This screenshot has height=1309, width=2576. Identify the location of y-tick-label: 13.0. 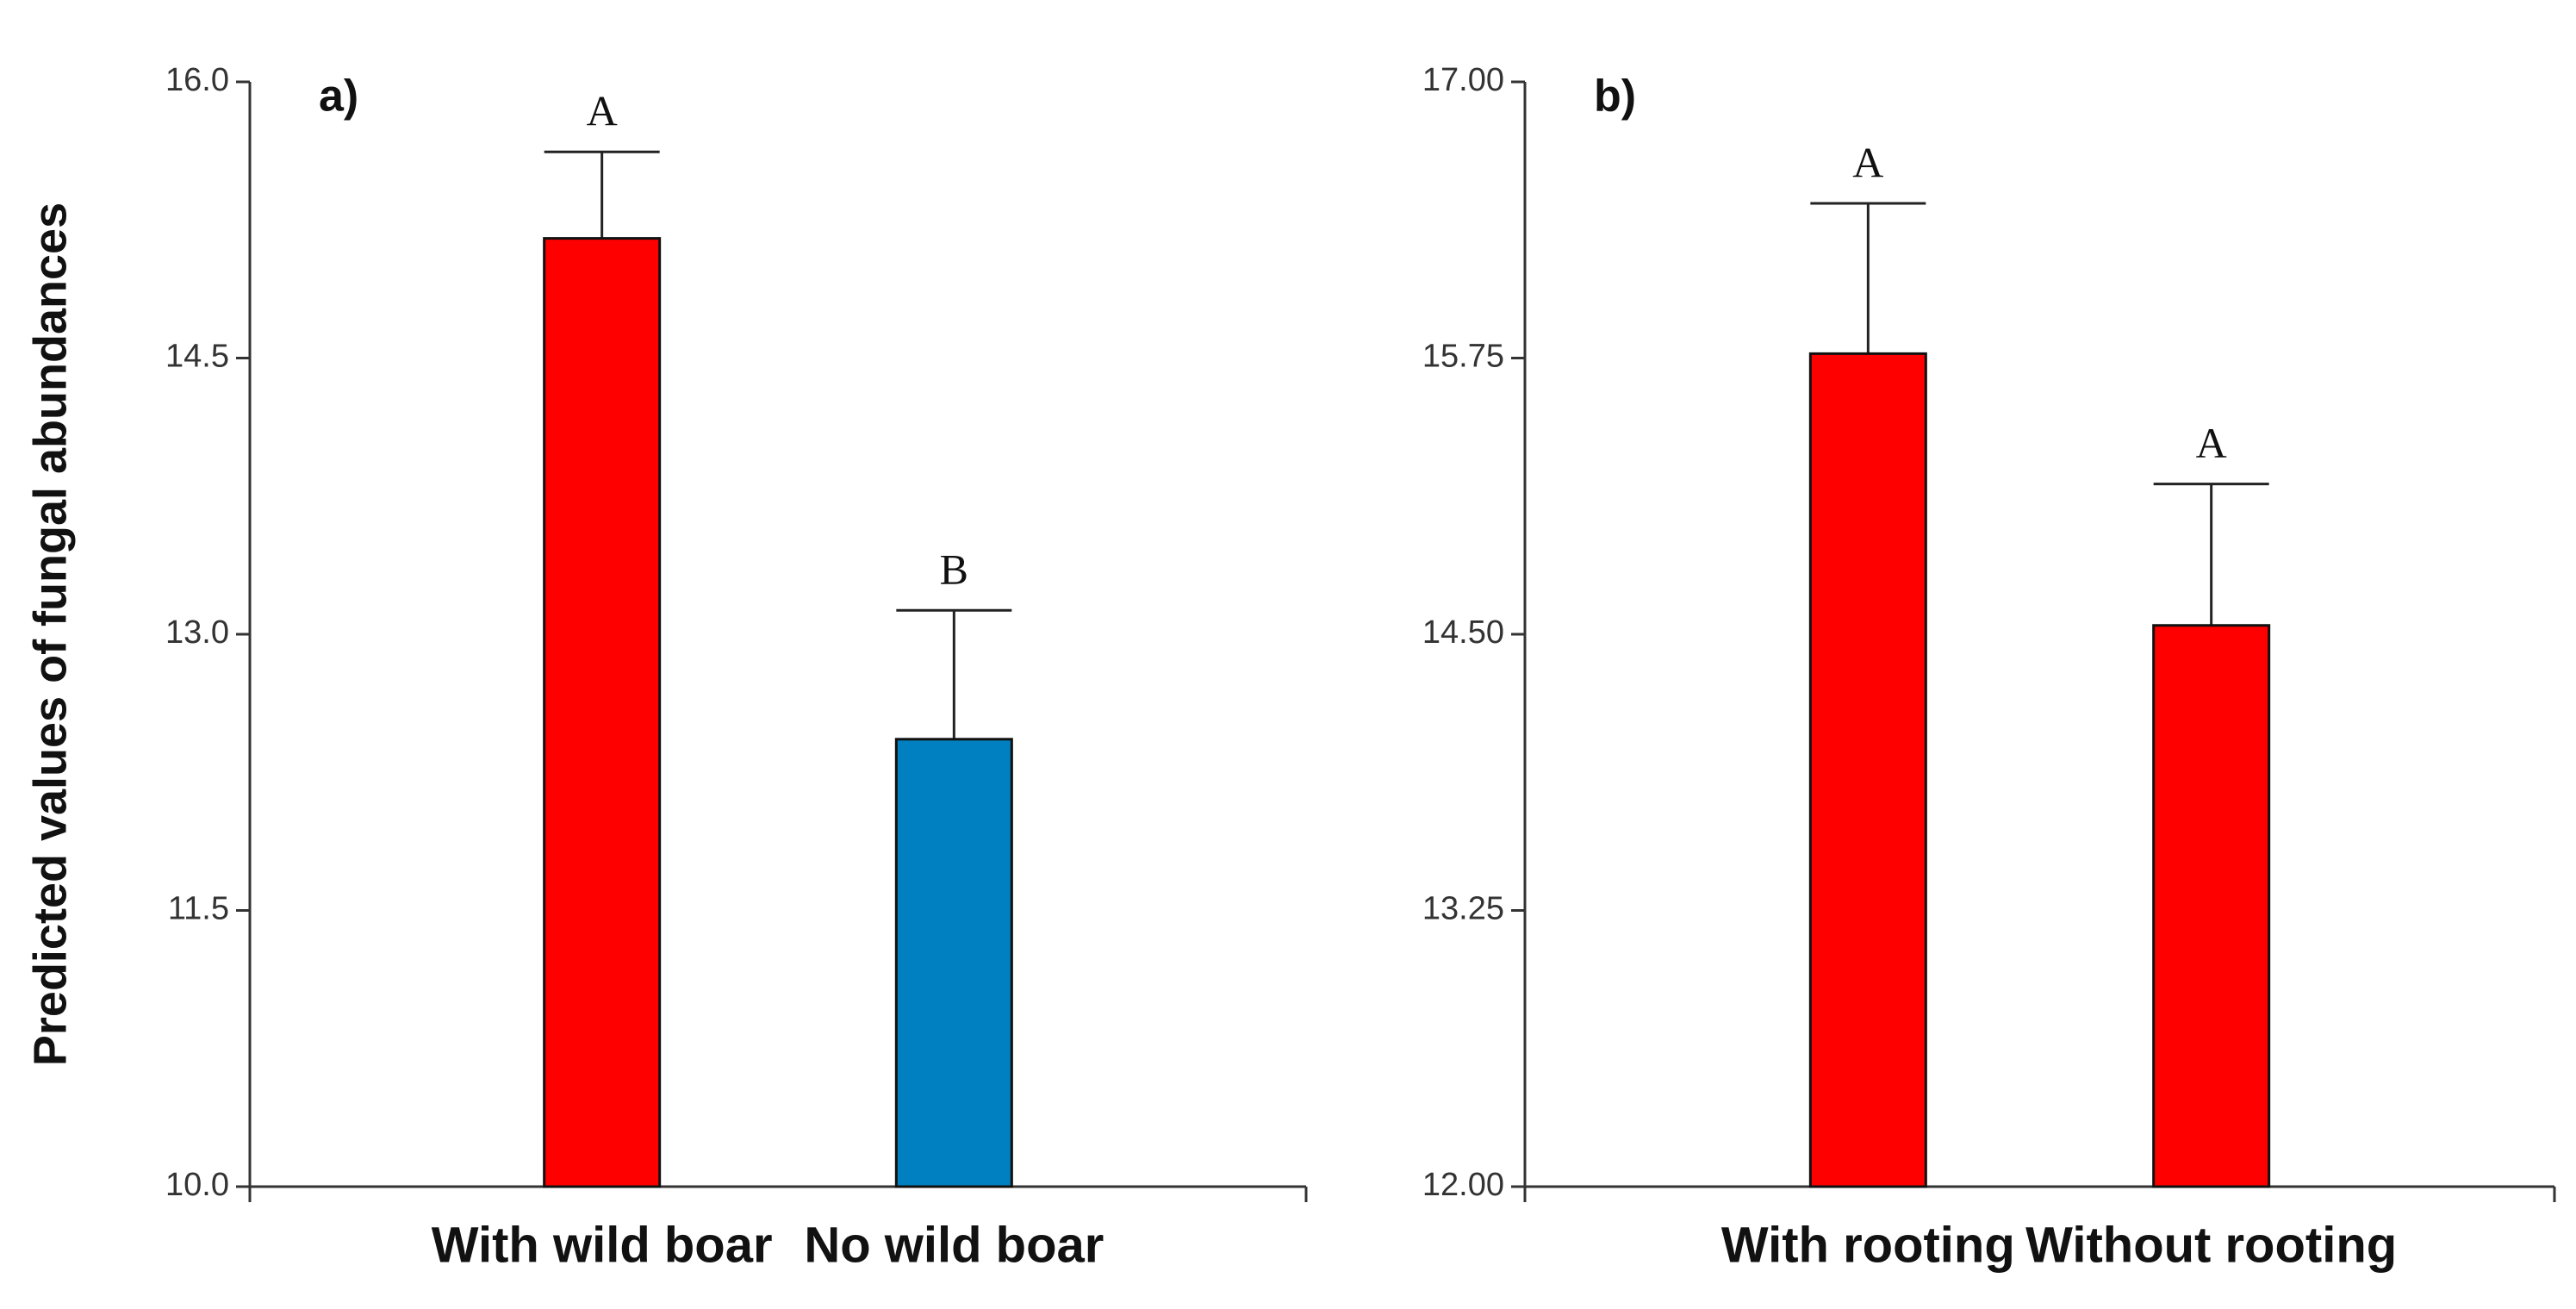
(197, 632).